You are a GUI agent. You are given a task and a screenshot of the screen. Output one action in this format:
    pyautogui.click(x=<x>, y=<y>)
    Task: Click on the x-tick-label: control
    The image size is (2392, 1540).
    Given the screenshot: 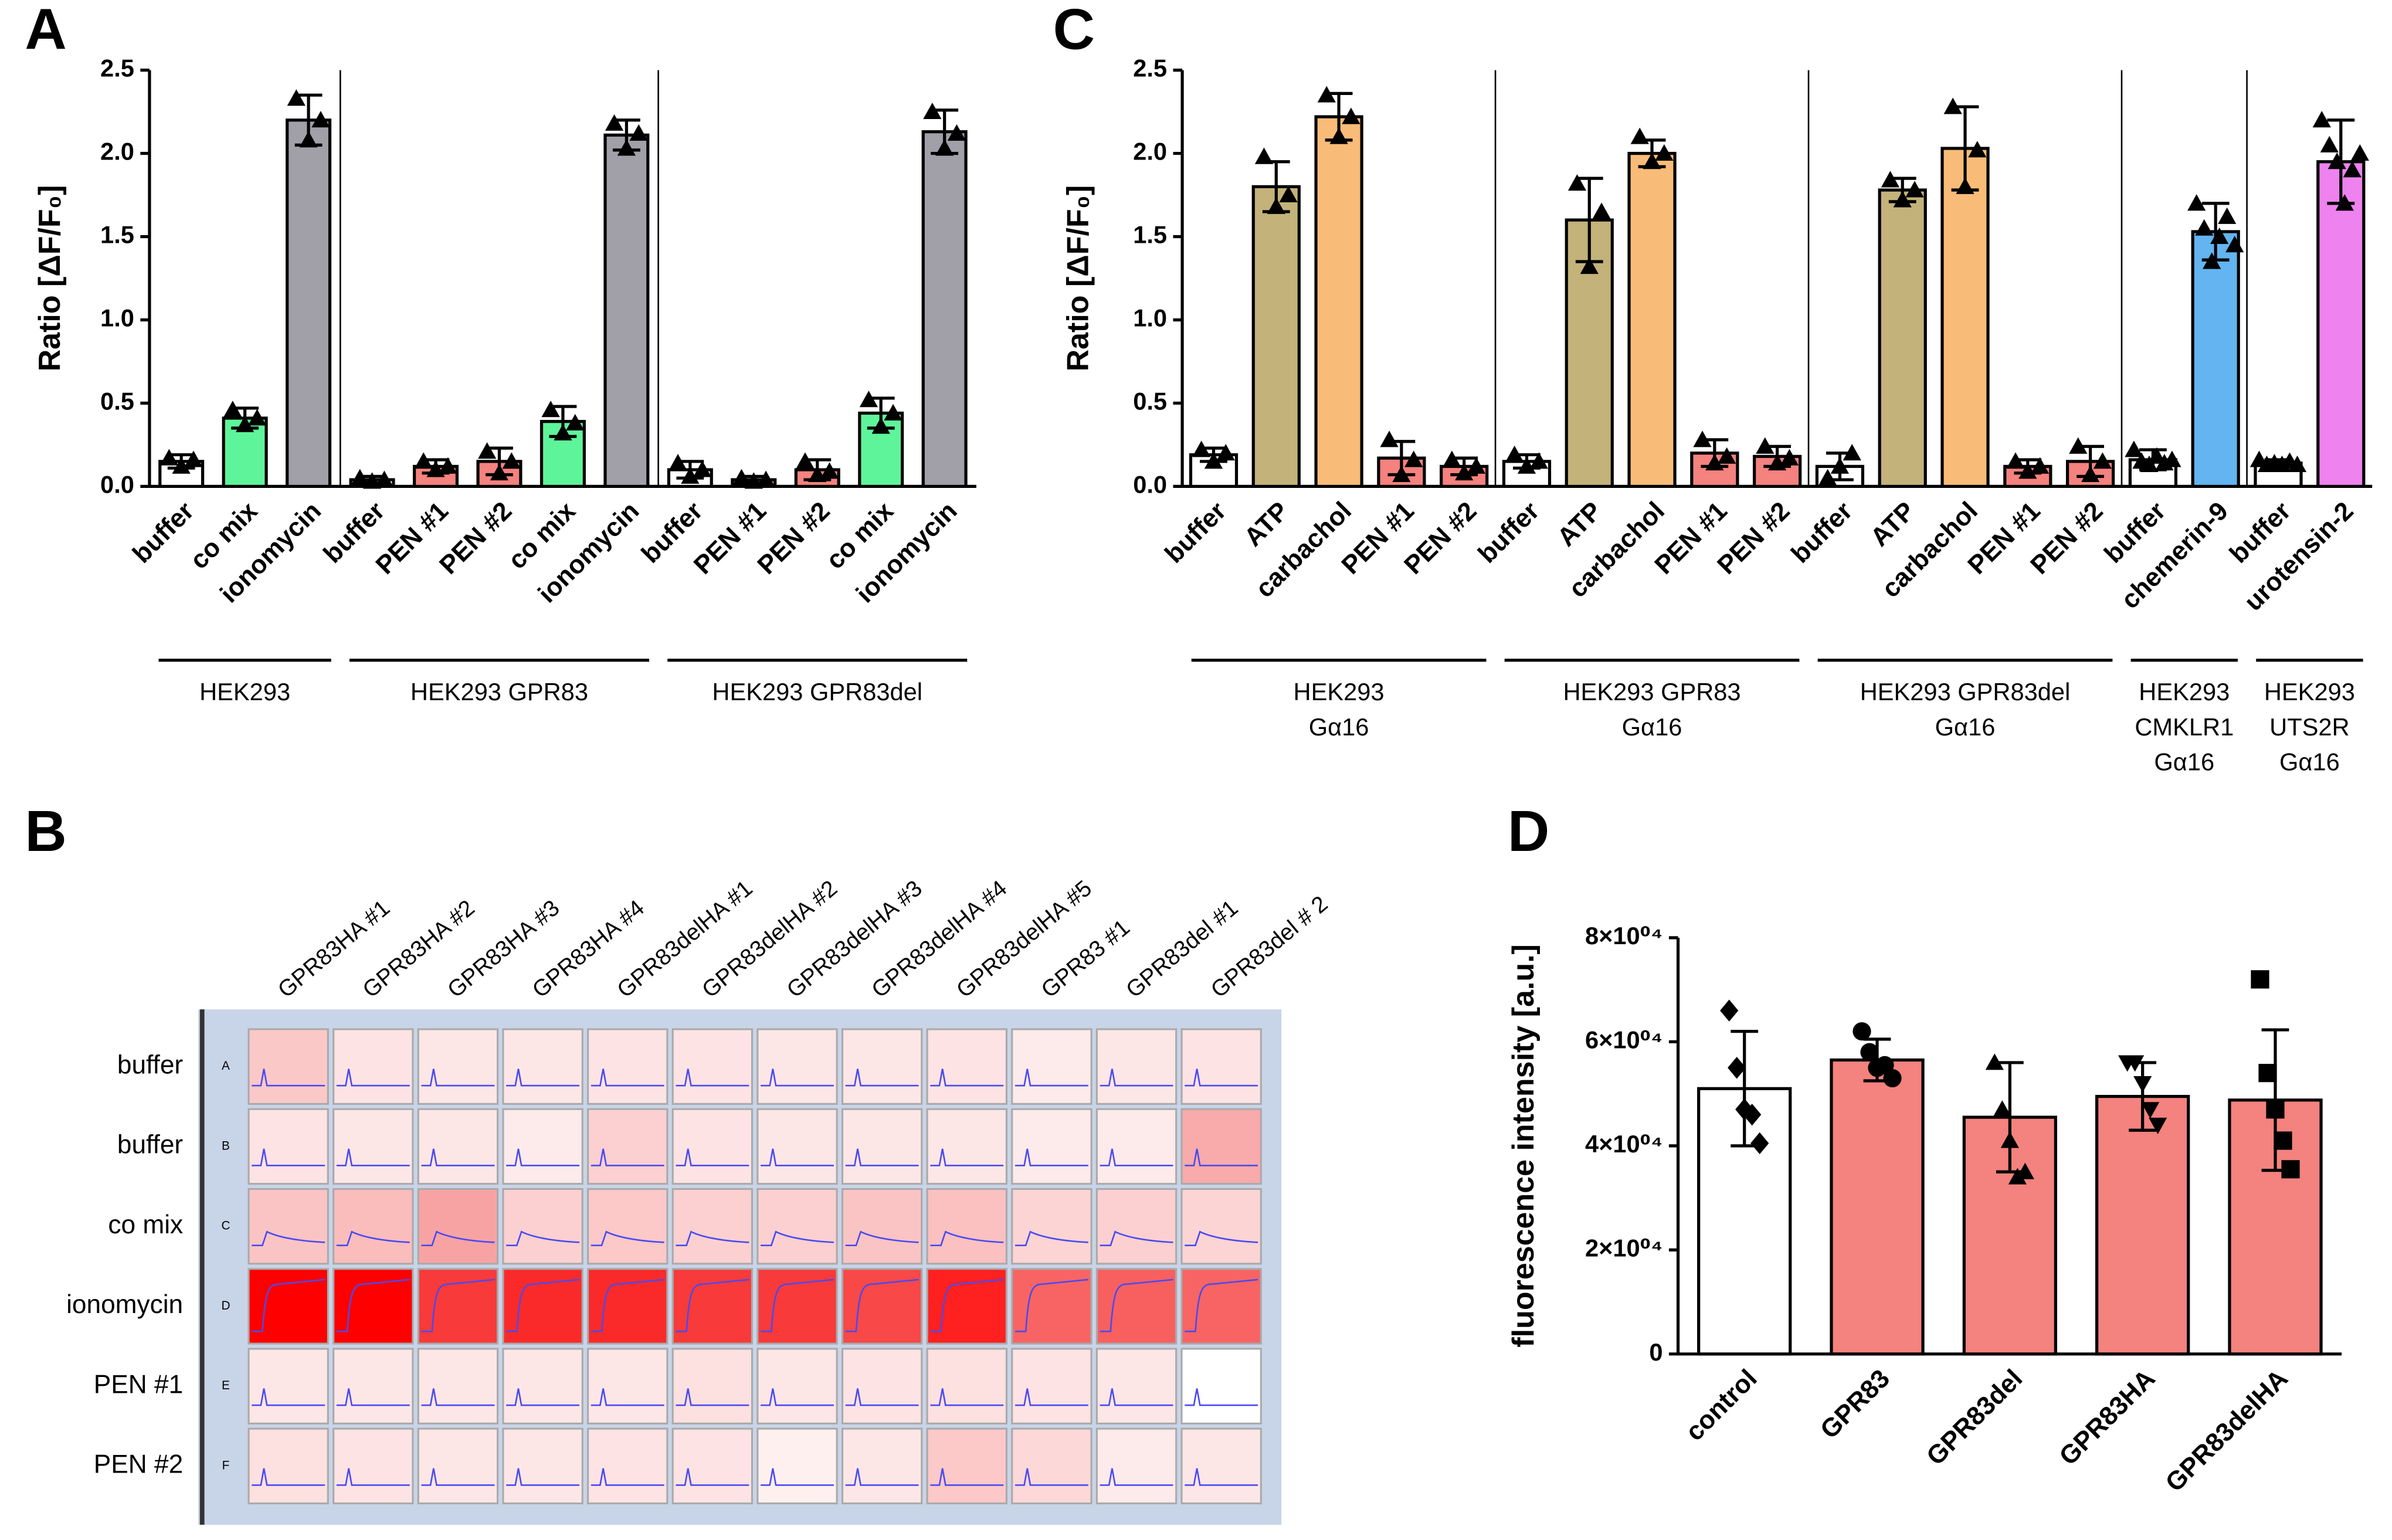 What is the action you would take?
    pyautogui.click(x=1721, y=1405)
    